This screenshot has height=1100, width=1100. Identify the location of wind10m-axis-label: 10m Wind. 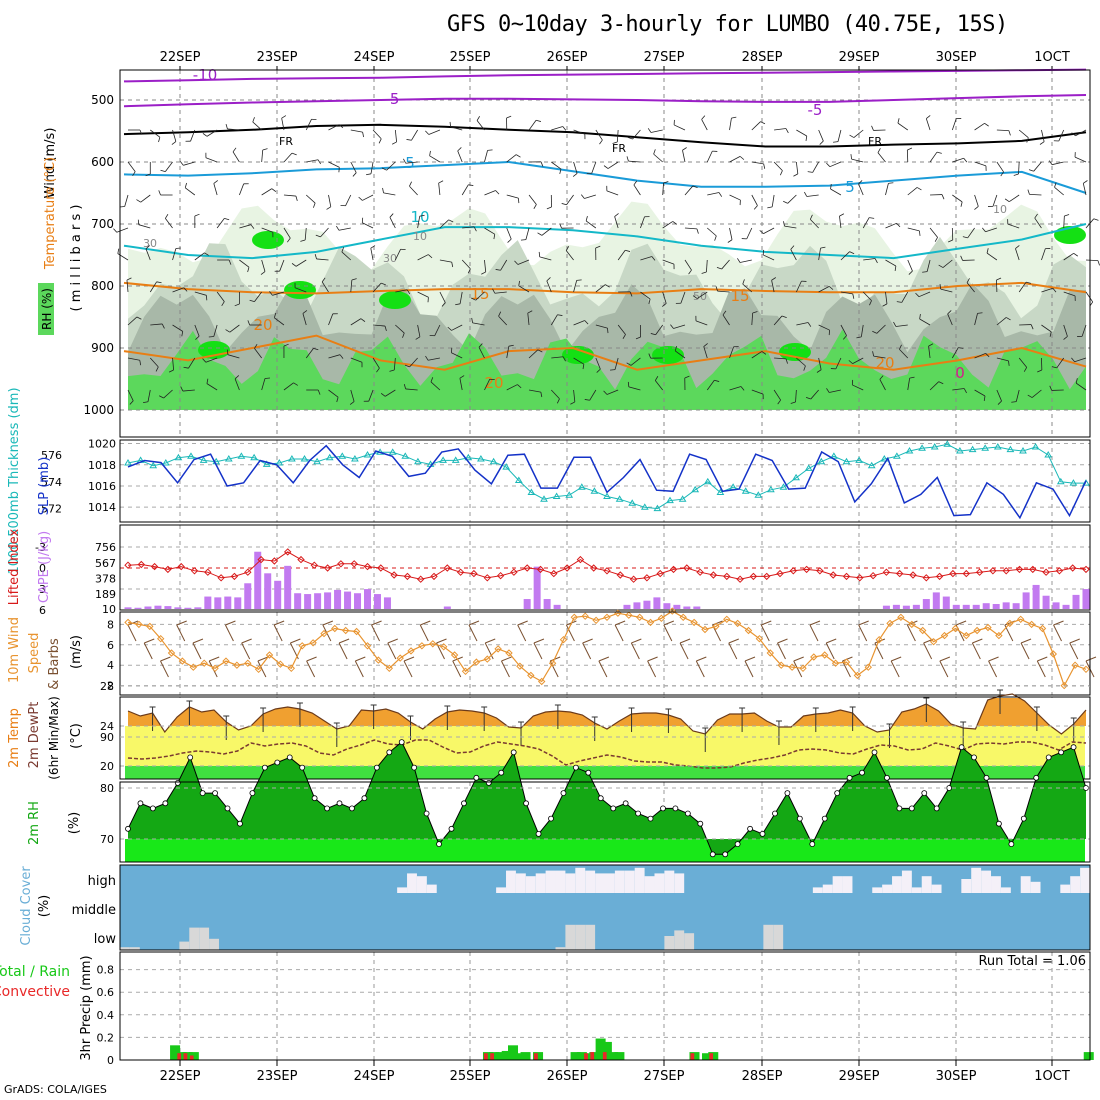
(14, 650).